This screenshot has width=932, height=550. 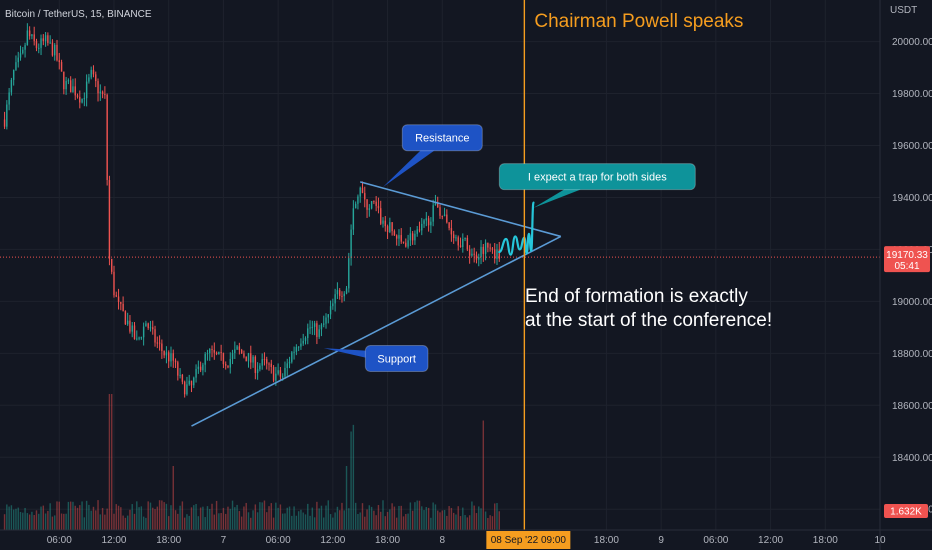 What do you see at coordinates (912, 406) in the screenshot?
I see `y-tick-label: 18600.00` at bounding box center [912, 406].